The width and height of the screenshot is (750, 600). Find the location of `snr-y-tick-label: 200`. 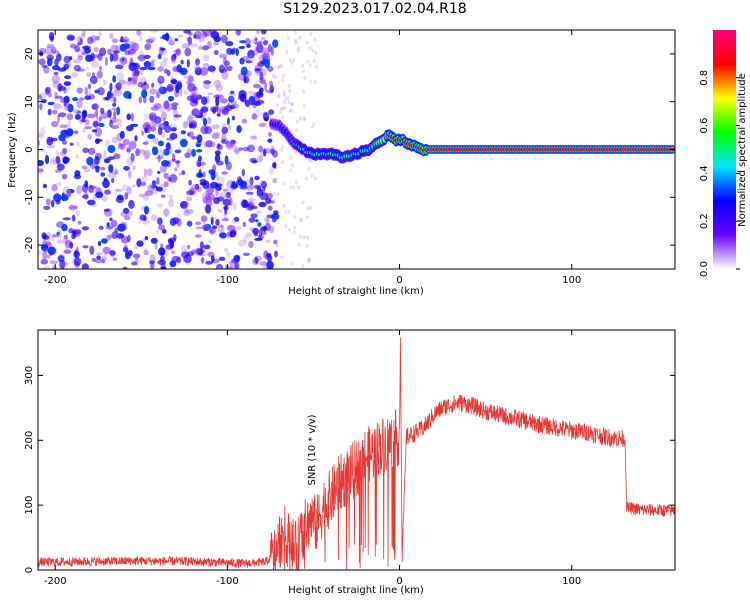

snr-y-tick-label: 200 is located at coordinates (29, 440).